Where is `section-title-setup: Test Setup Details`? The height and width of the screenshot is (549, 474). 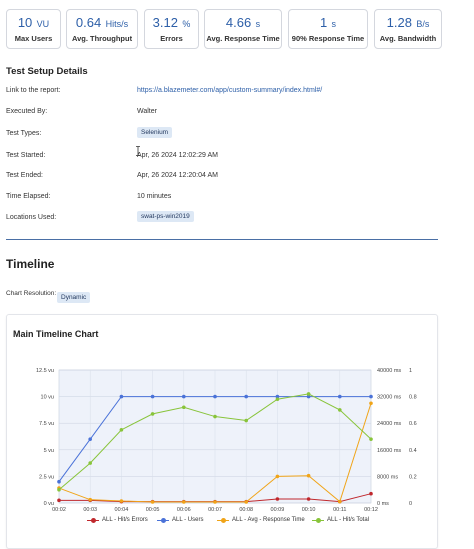 section-title-setup: Test Setup Details is located at coordinates (47, 71).